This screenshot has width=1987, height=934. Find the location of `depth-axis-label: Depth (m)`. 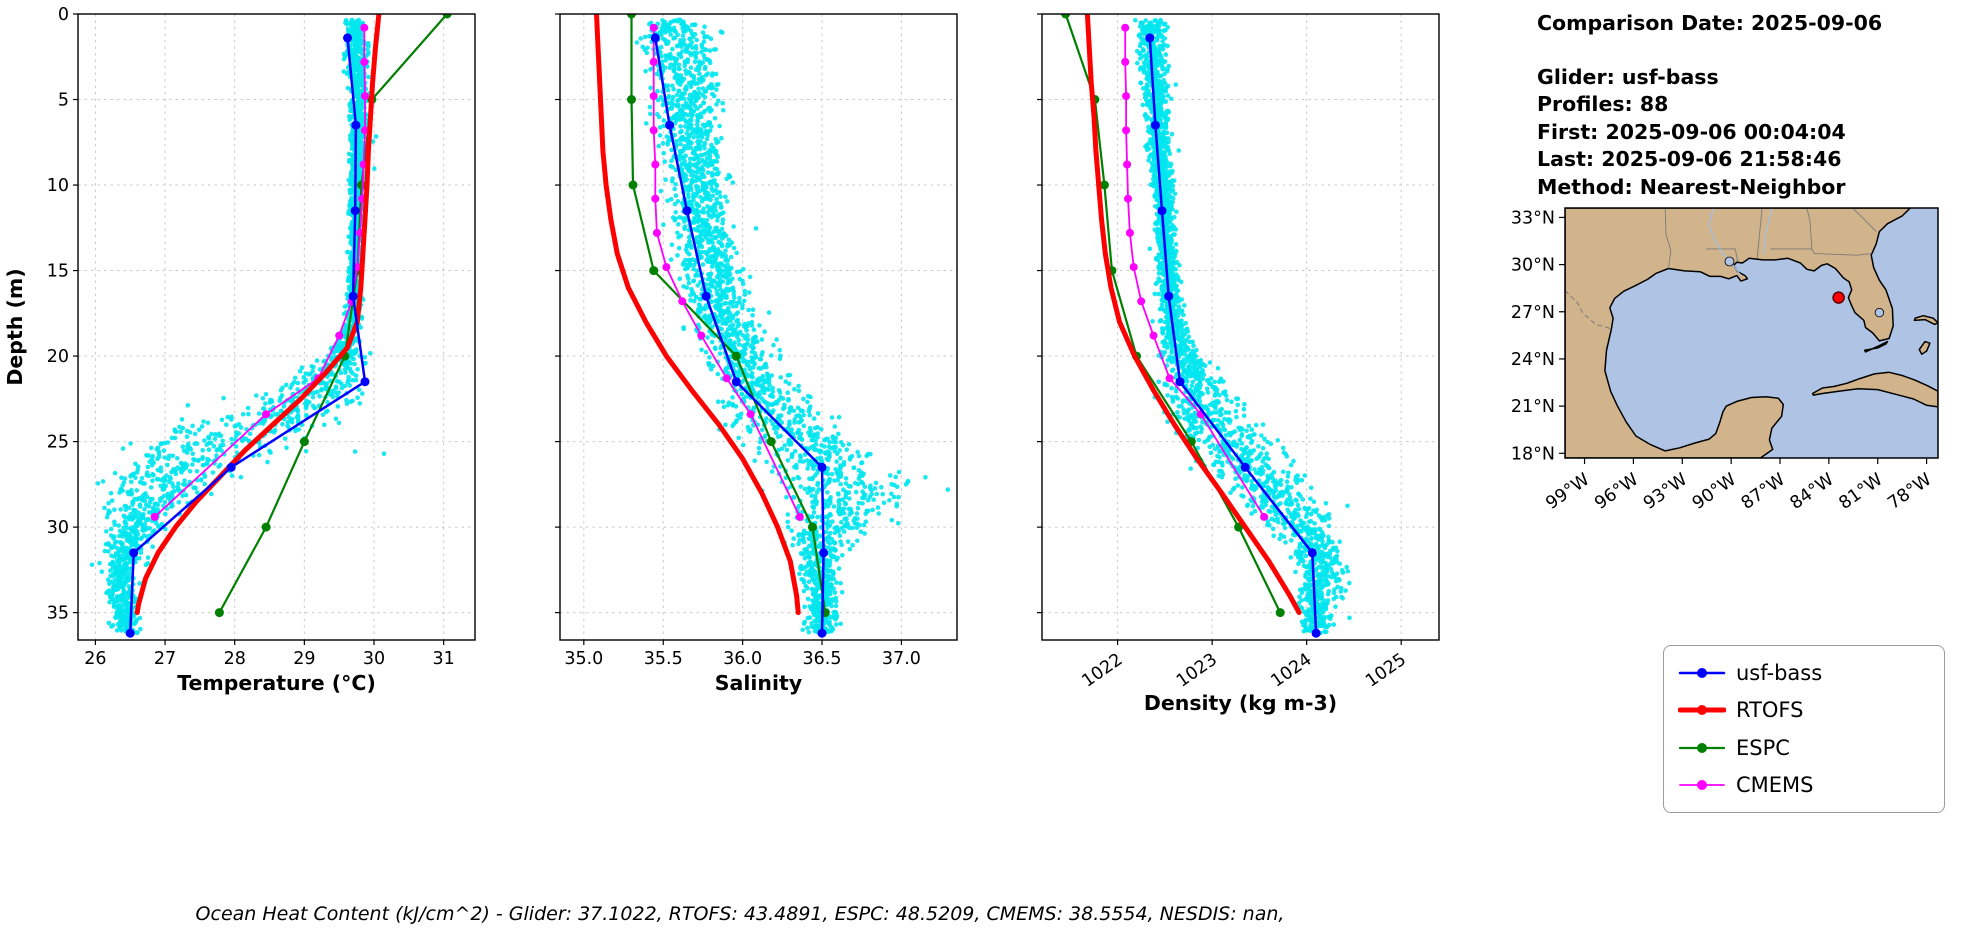

depth-axis-label: Depth (m) is located at coordinates (15, 326).